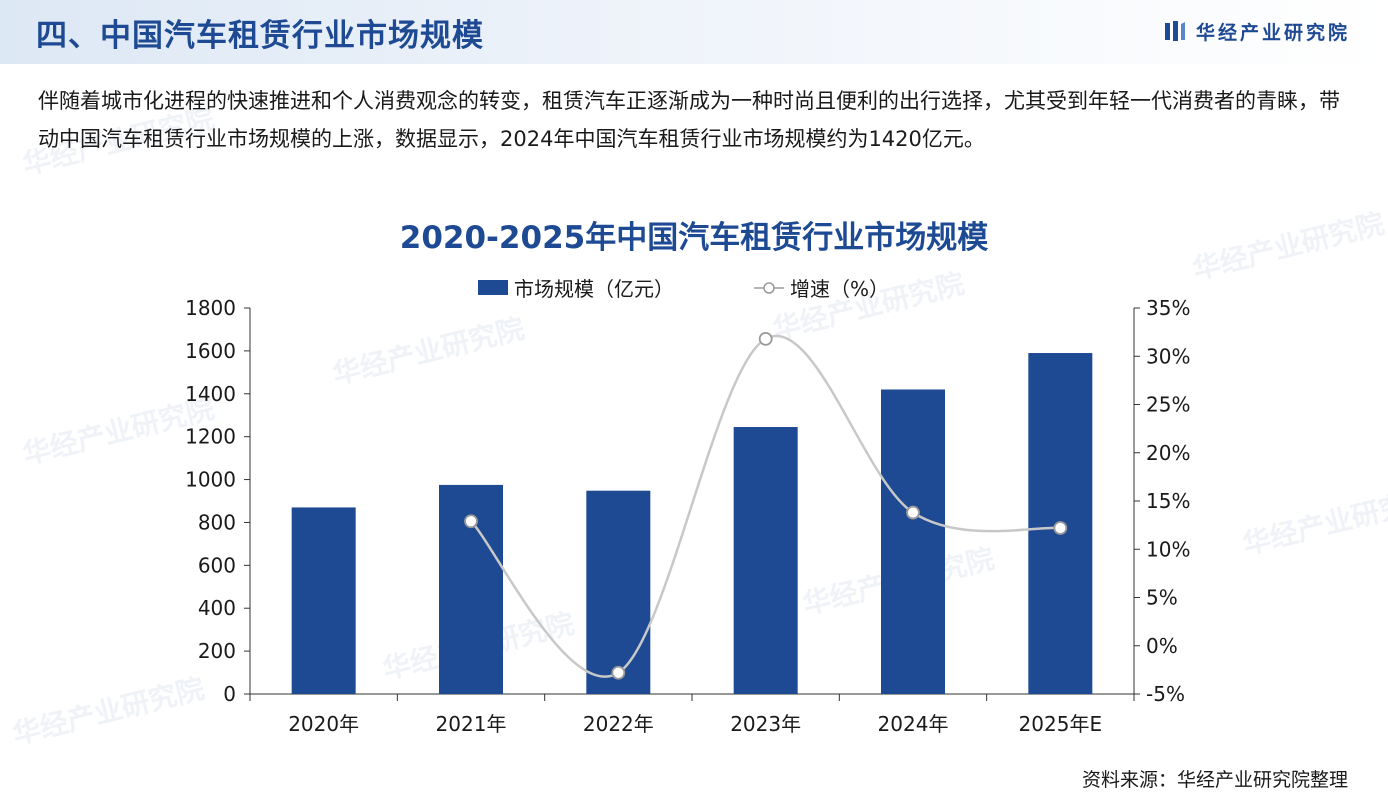 The image size is (1388, 798). I want to click on legend-line-swatch, so click(769, 287).